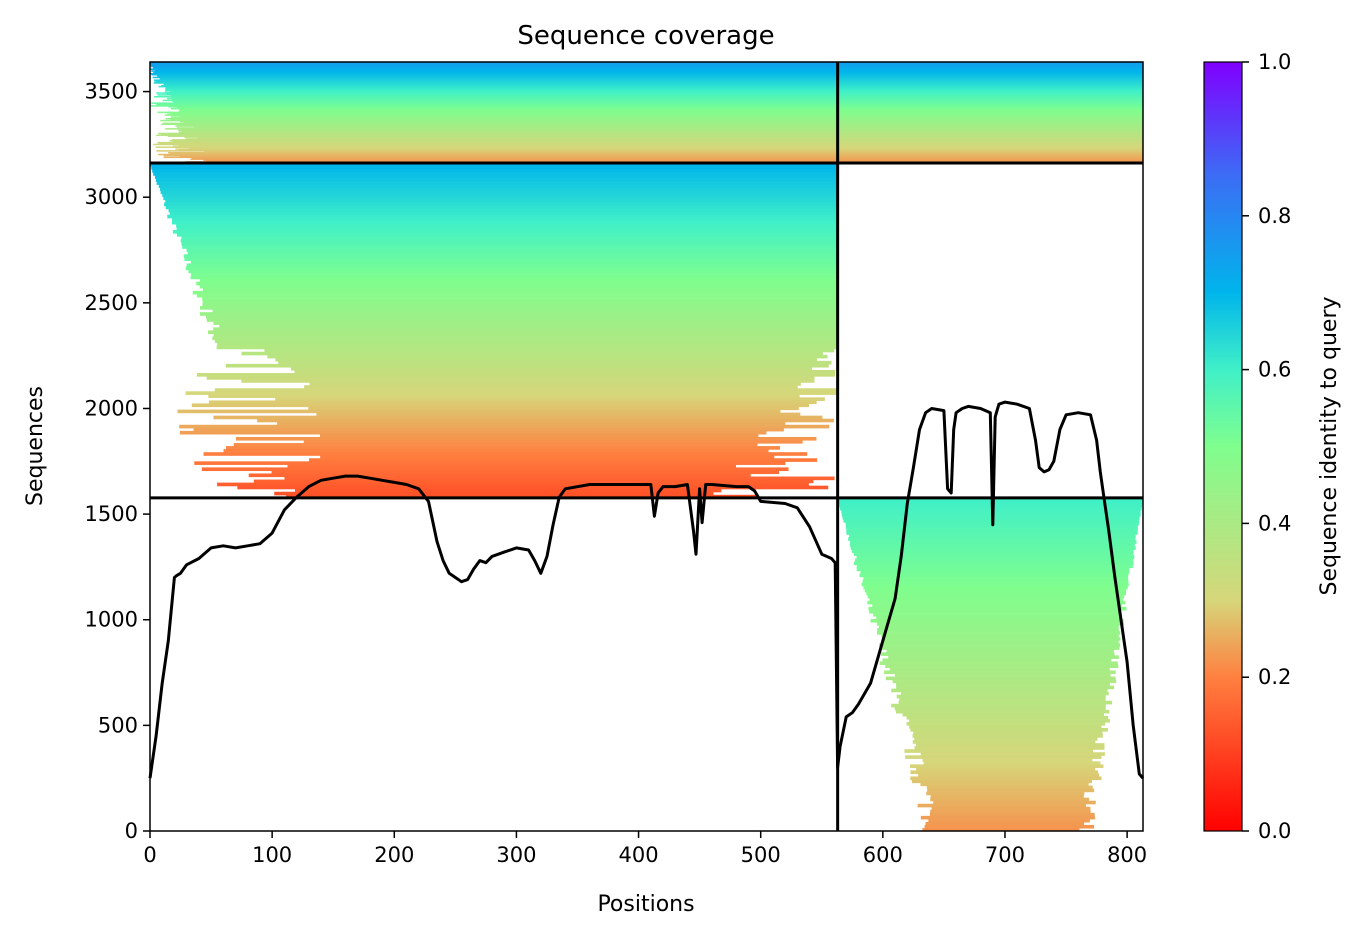 The width and height of the screenshot is (1364, 939). What do you see at coordinates (883, 855) in the screenshot?
I see `x-tick-label: 600` at bounding box center [883, 855].